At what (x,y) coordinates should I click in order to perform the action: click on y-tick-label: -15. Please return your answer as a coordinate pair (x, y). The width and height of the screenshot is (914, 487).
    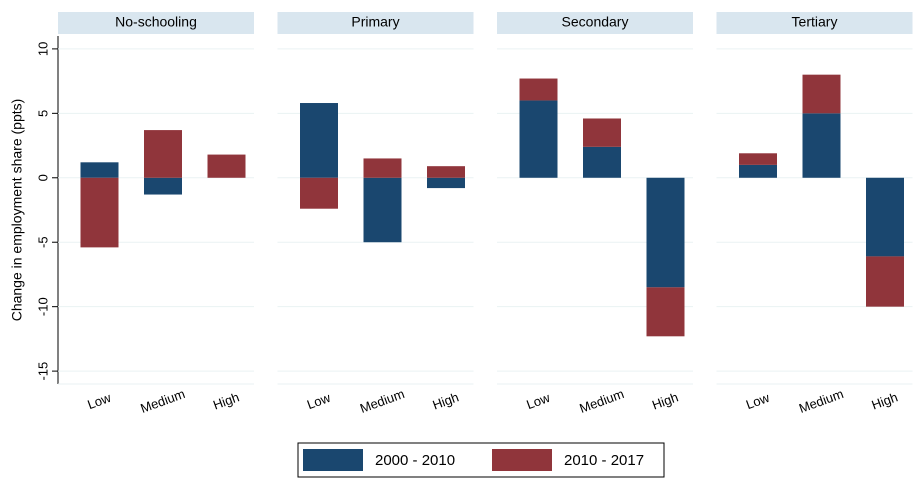
    Looking at the image, I should click on (42, 371).